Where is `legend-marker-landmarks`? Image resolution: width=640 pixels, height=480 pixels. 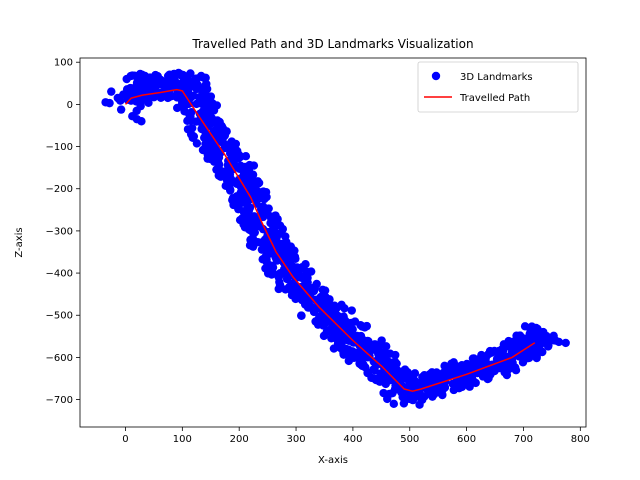 legend-marker-landmarks is located at coordinates (436, 76).